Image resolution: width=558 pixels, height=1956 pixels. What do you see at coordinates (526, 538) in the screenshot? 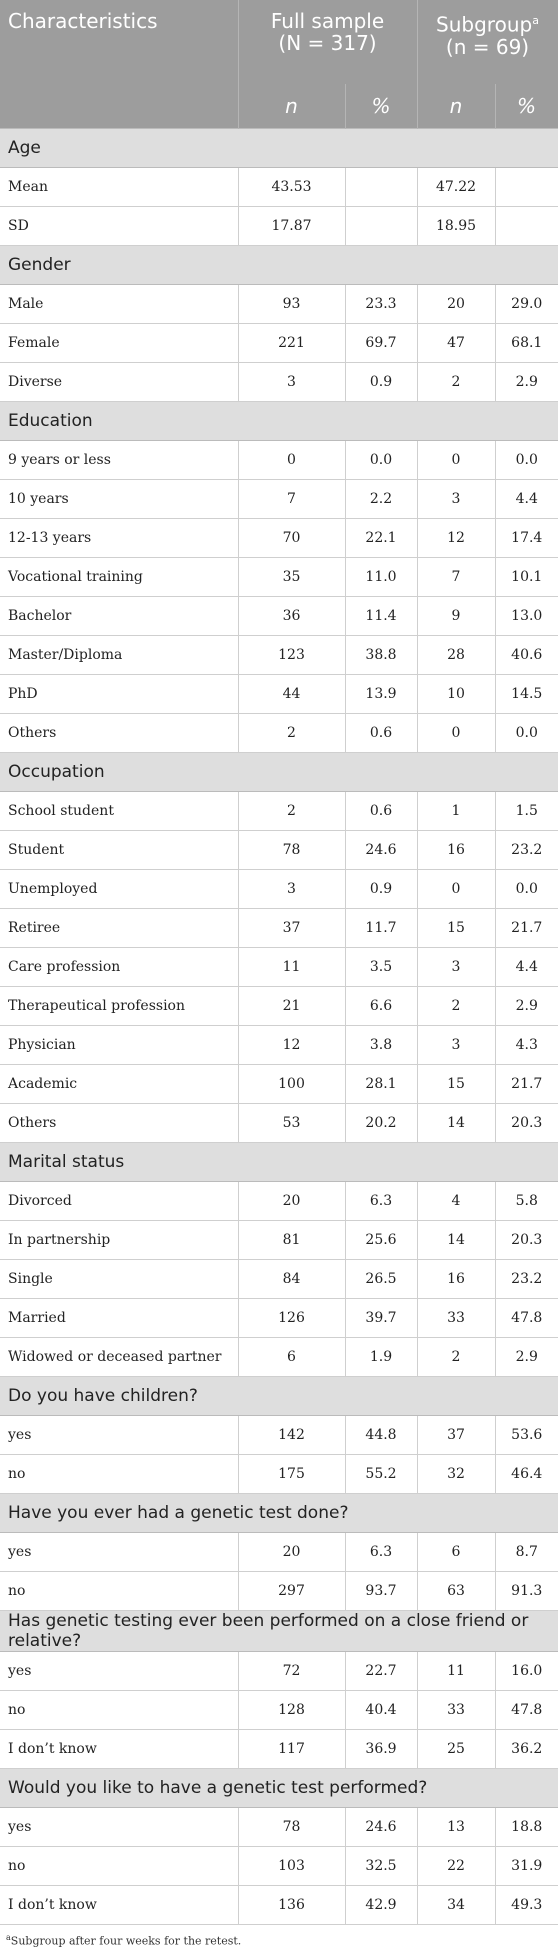
I see `cell: 17.4` at bounding box center [526, 538].